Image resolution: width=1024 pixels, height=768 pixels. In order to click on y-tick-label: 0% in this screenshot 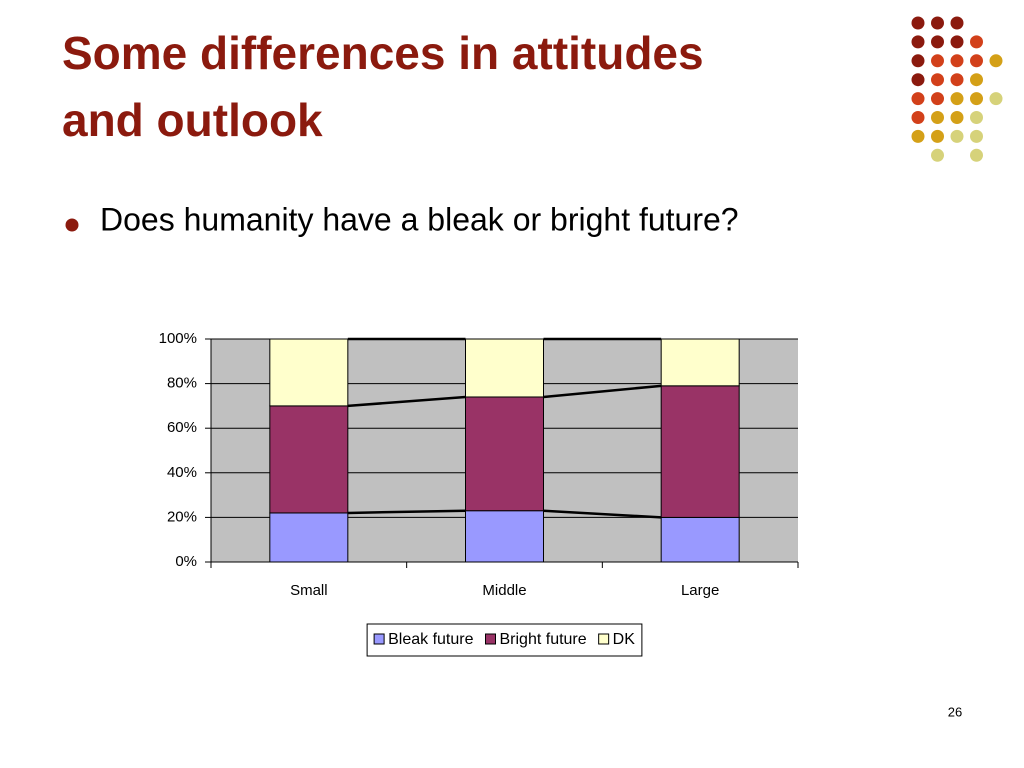, I will do `click(186, 561)`.